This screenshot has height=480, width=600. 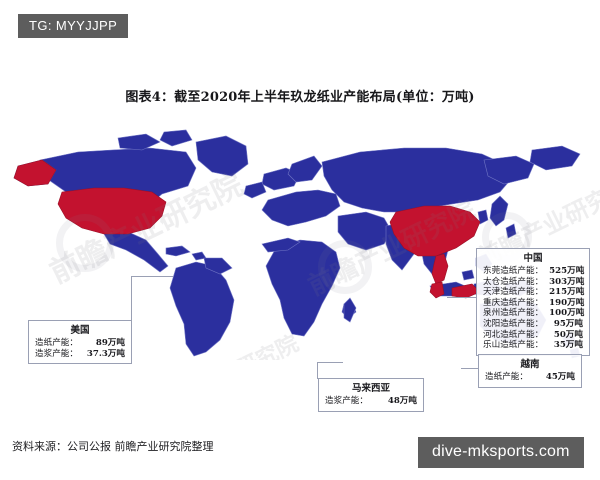 What do you see at coordinates (73, 26) in the screenshot?
I see `telegram-watermark-badge: TG: MYYJJPP` at bounding box center [73, 26].